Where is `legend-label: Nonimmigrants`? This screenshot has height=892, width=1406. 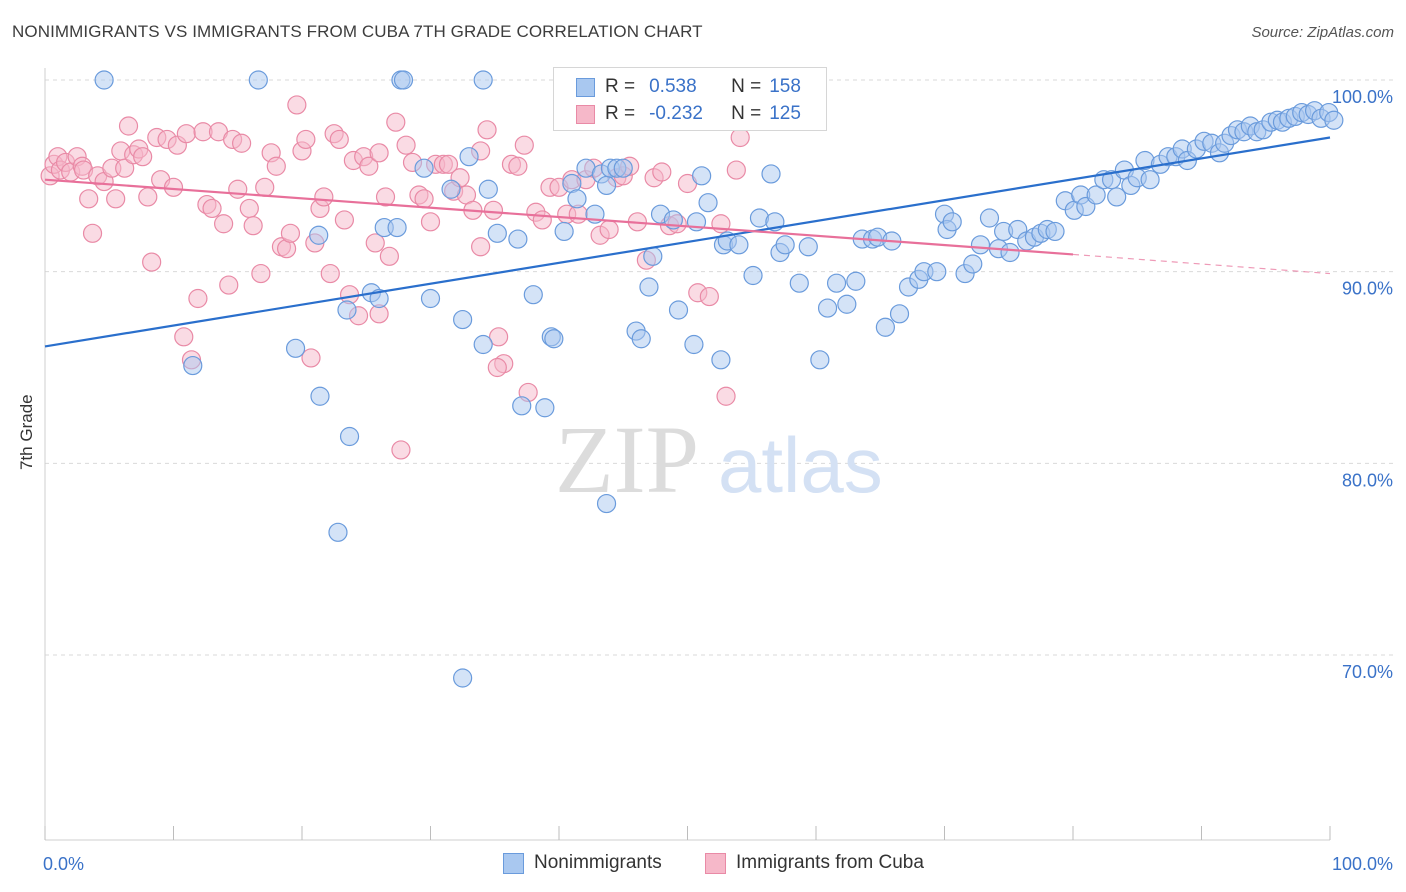
legend-label: Nonimmigrants is located at coordinates (598, 862).